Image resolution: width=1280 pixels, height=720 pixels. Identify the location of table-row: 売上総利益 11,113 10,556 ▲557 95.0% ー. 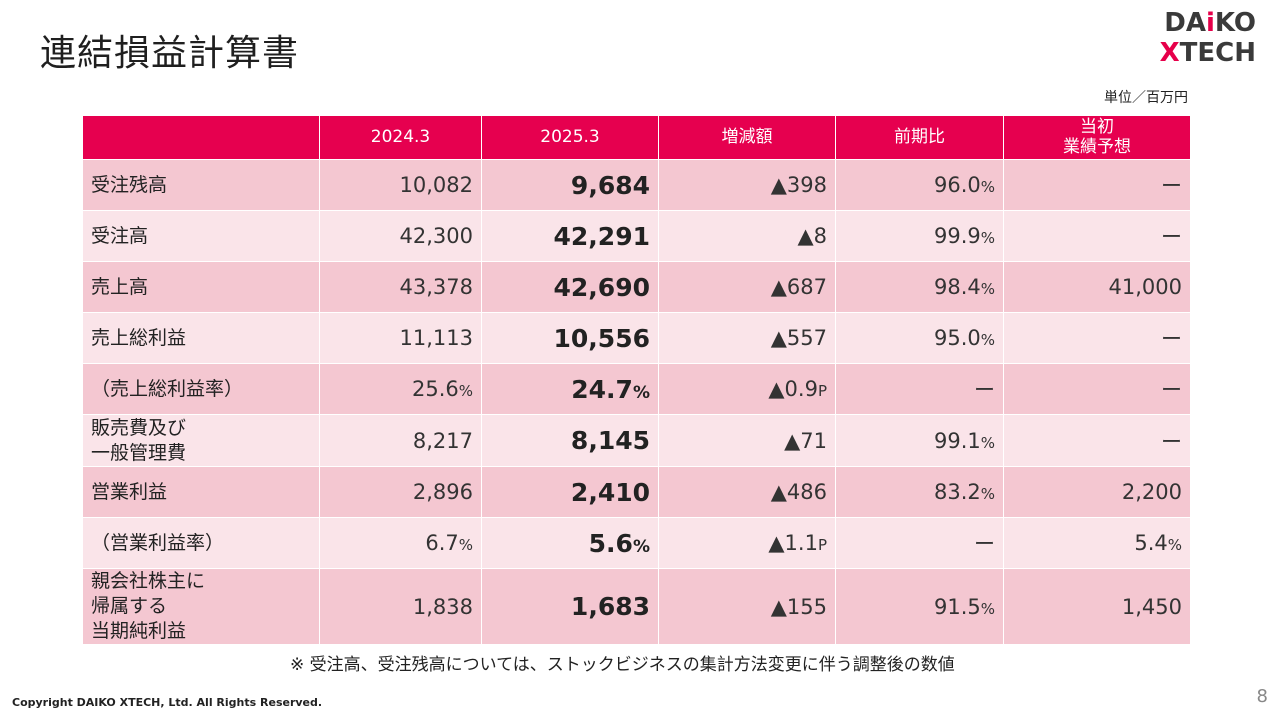
(636, 338).